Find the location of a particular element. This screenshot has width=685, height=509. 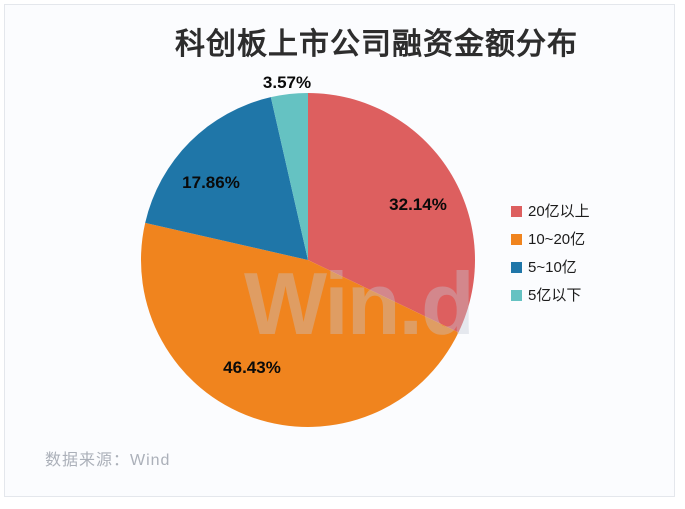

legend: 20亿以上 10~20亿 5~10亿 5亿以下 is located at coordinates (550, 259).